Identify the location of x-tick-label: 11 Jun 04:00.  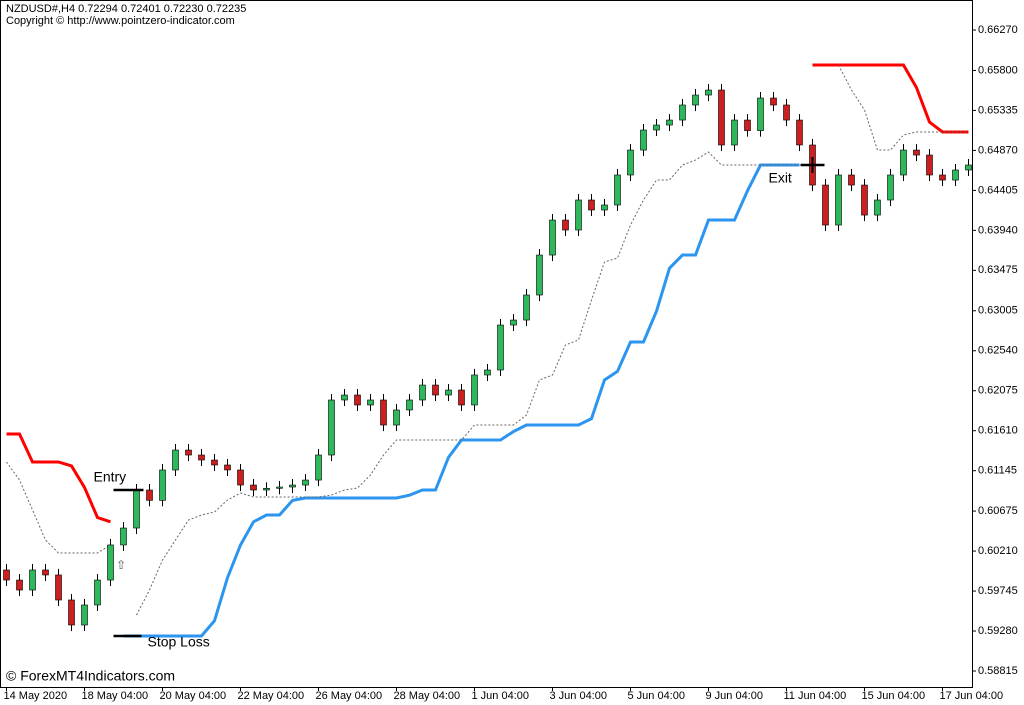
(814, 696).